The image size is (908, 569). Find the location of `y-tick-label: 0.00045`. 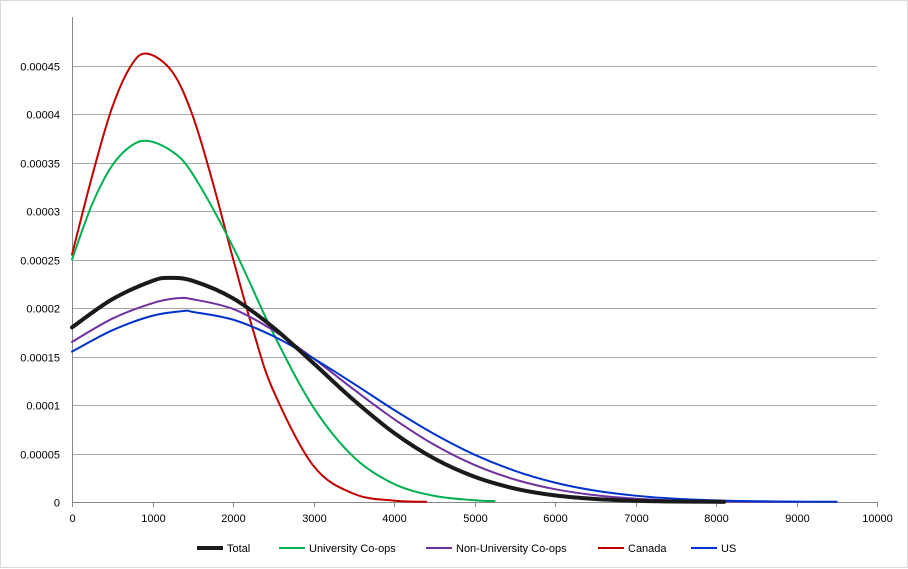

y-tick-label: 0.00045 is located at coordinates (40, 68).